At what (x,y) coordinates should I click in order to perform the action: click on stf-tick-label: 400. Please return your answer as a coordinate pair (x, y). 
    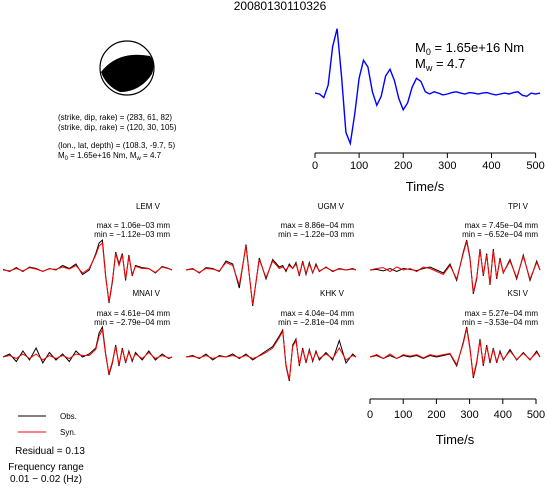
    Looking at the image, I should click on (491, 166).